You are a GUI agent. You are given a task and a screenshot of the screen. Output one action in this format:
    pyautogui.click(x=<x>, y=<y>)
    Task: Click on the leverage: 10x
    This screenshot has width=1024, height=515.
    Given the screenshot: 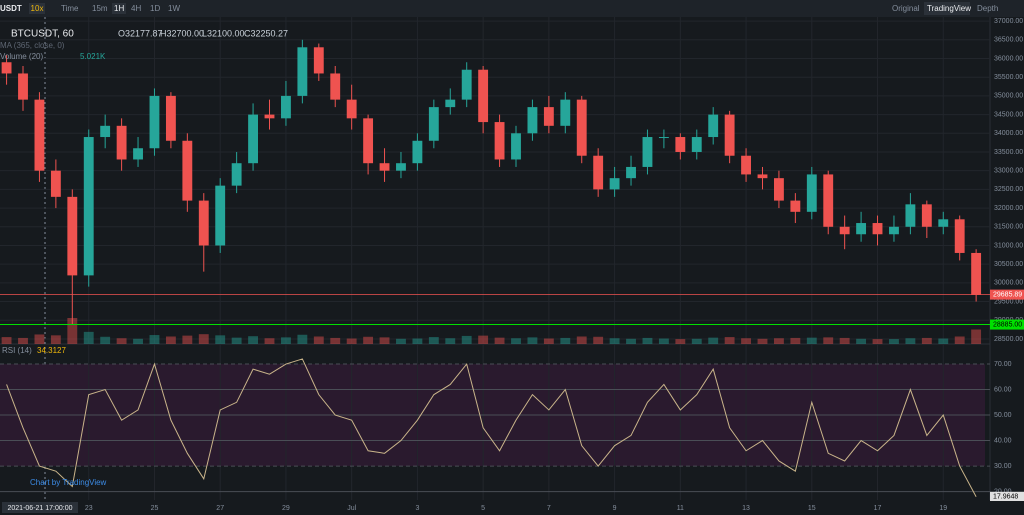 What is the action you would take?
    pyautogui.click(x=37, y=8)
    